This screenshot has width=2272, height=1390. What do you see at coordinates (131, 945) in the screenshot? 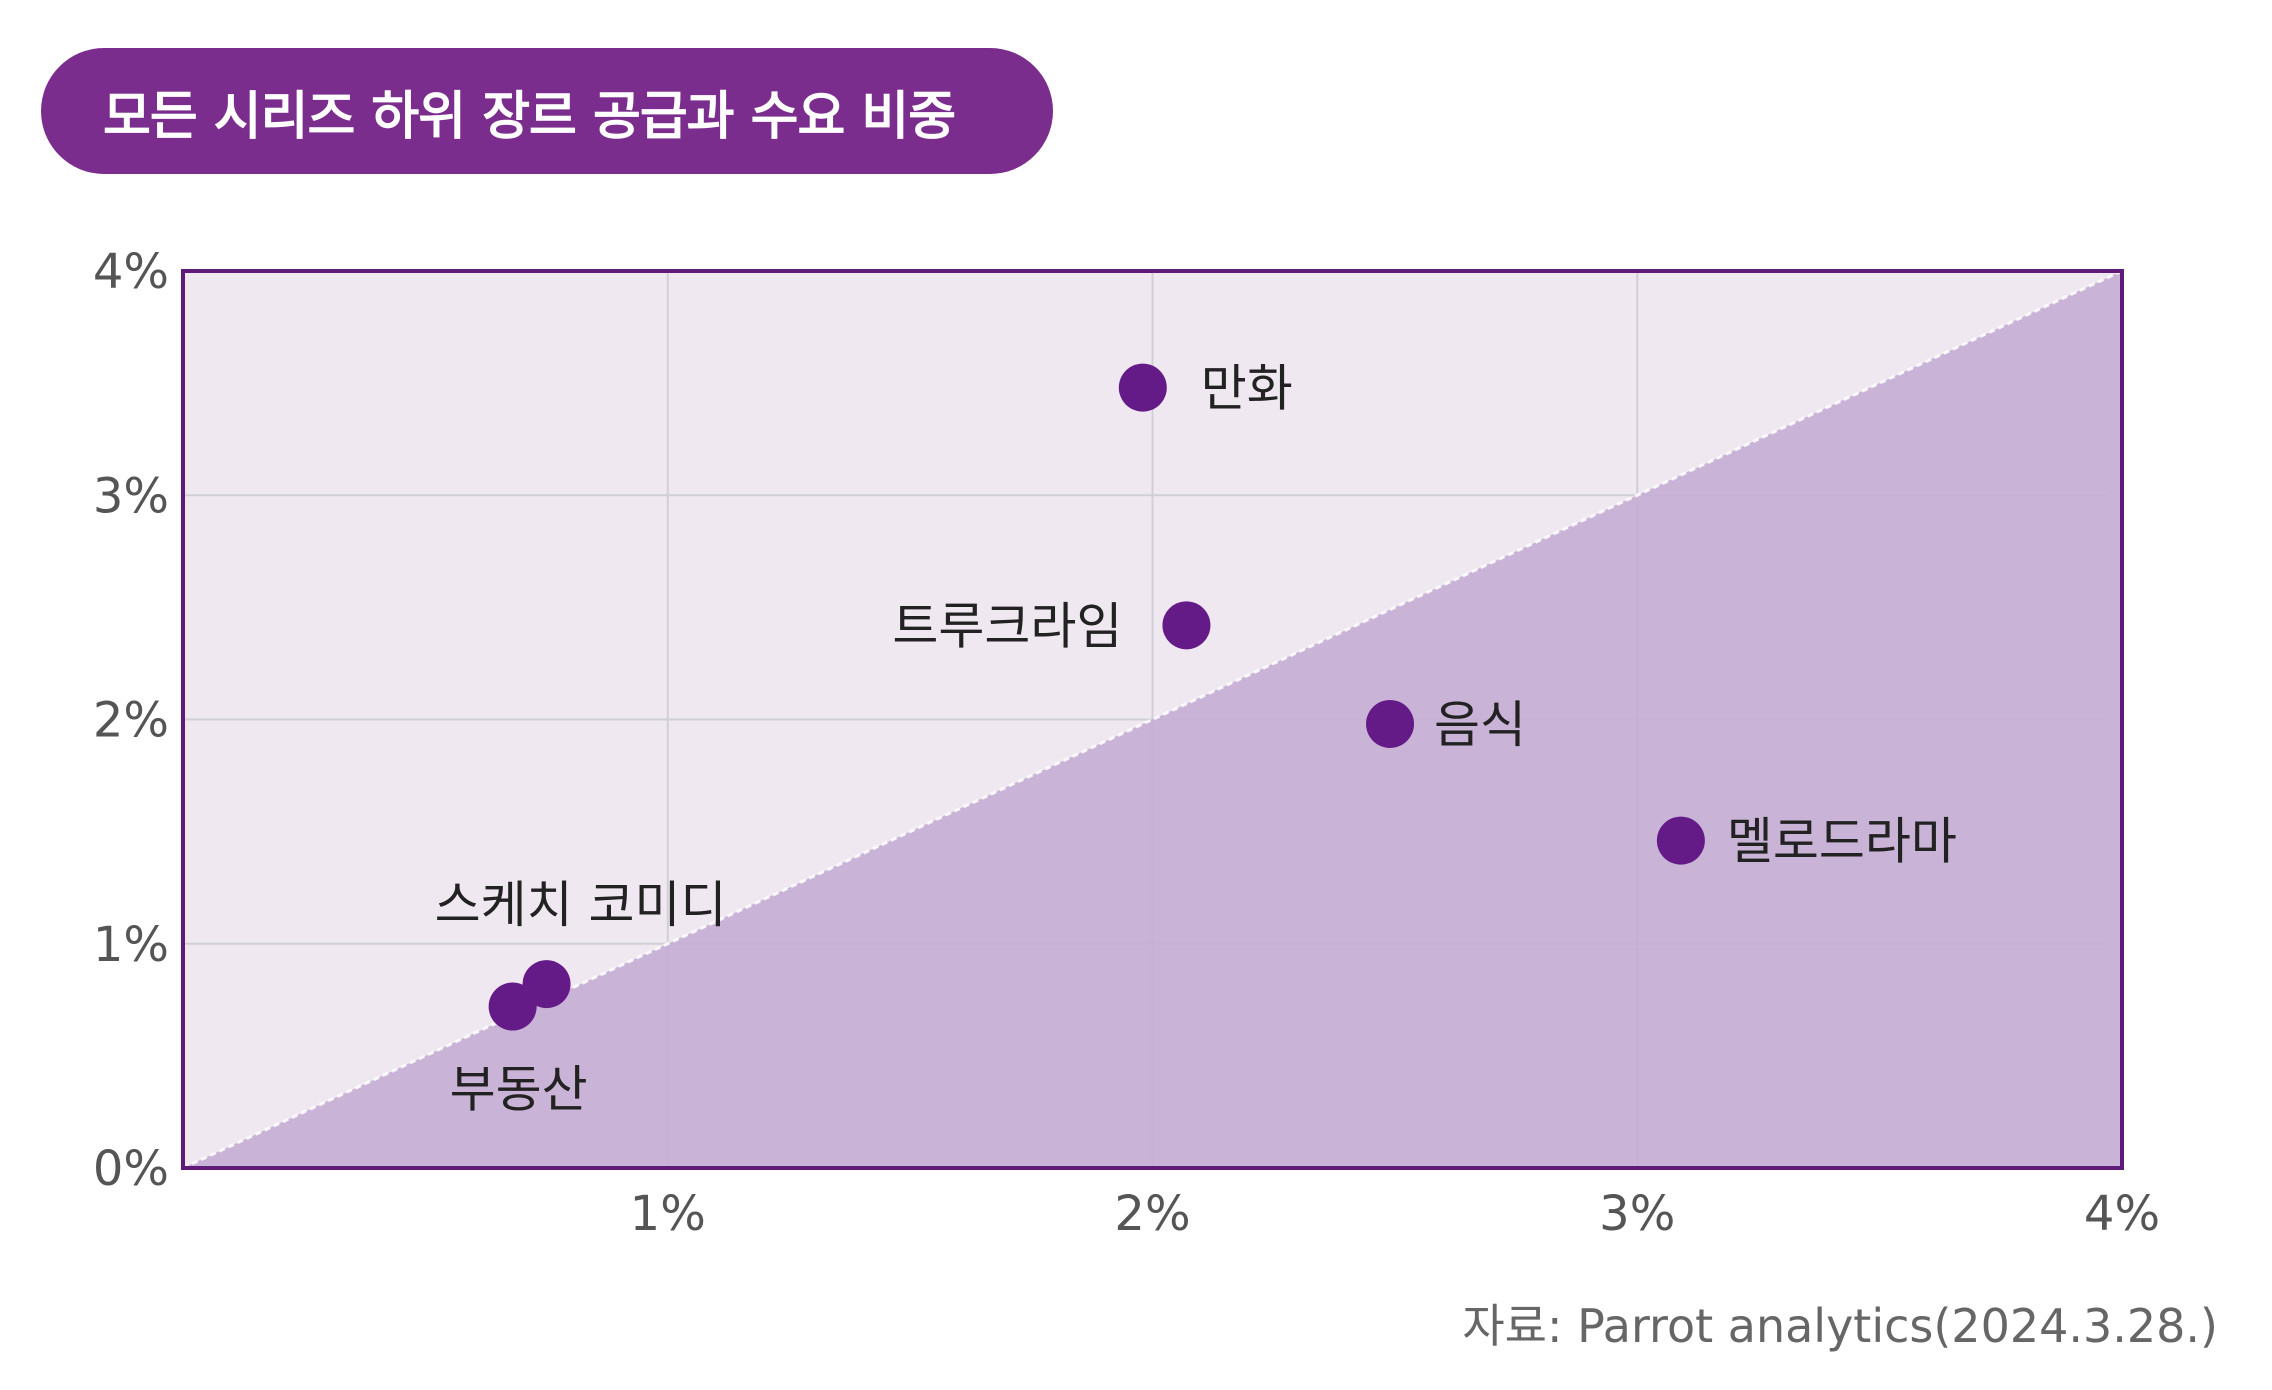
I see `y-tick-label: 1%` at bounding box center [131, 945].